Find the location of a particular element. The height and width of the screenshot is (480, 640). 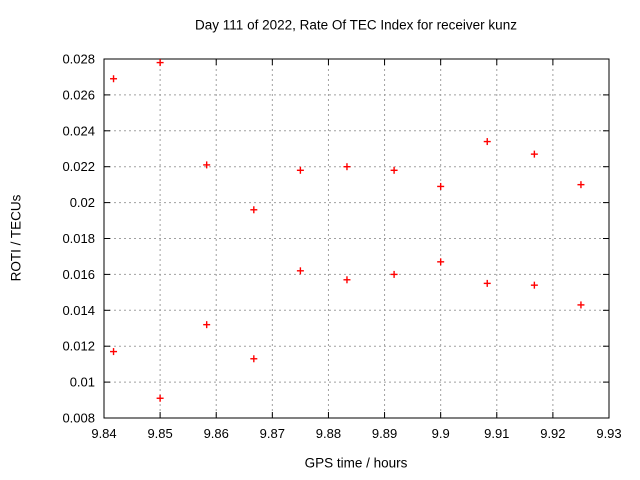

y-tick-label: 0.01 is located at coordinates (82, 382).